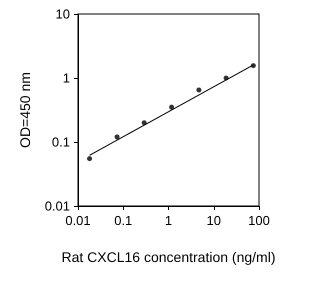 The height and width of the screenshot is (283, 333). I want to click on x-tick-label: 10, so click(213, 220).